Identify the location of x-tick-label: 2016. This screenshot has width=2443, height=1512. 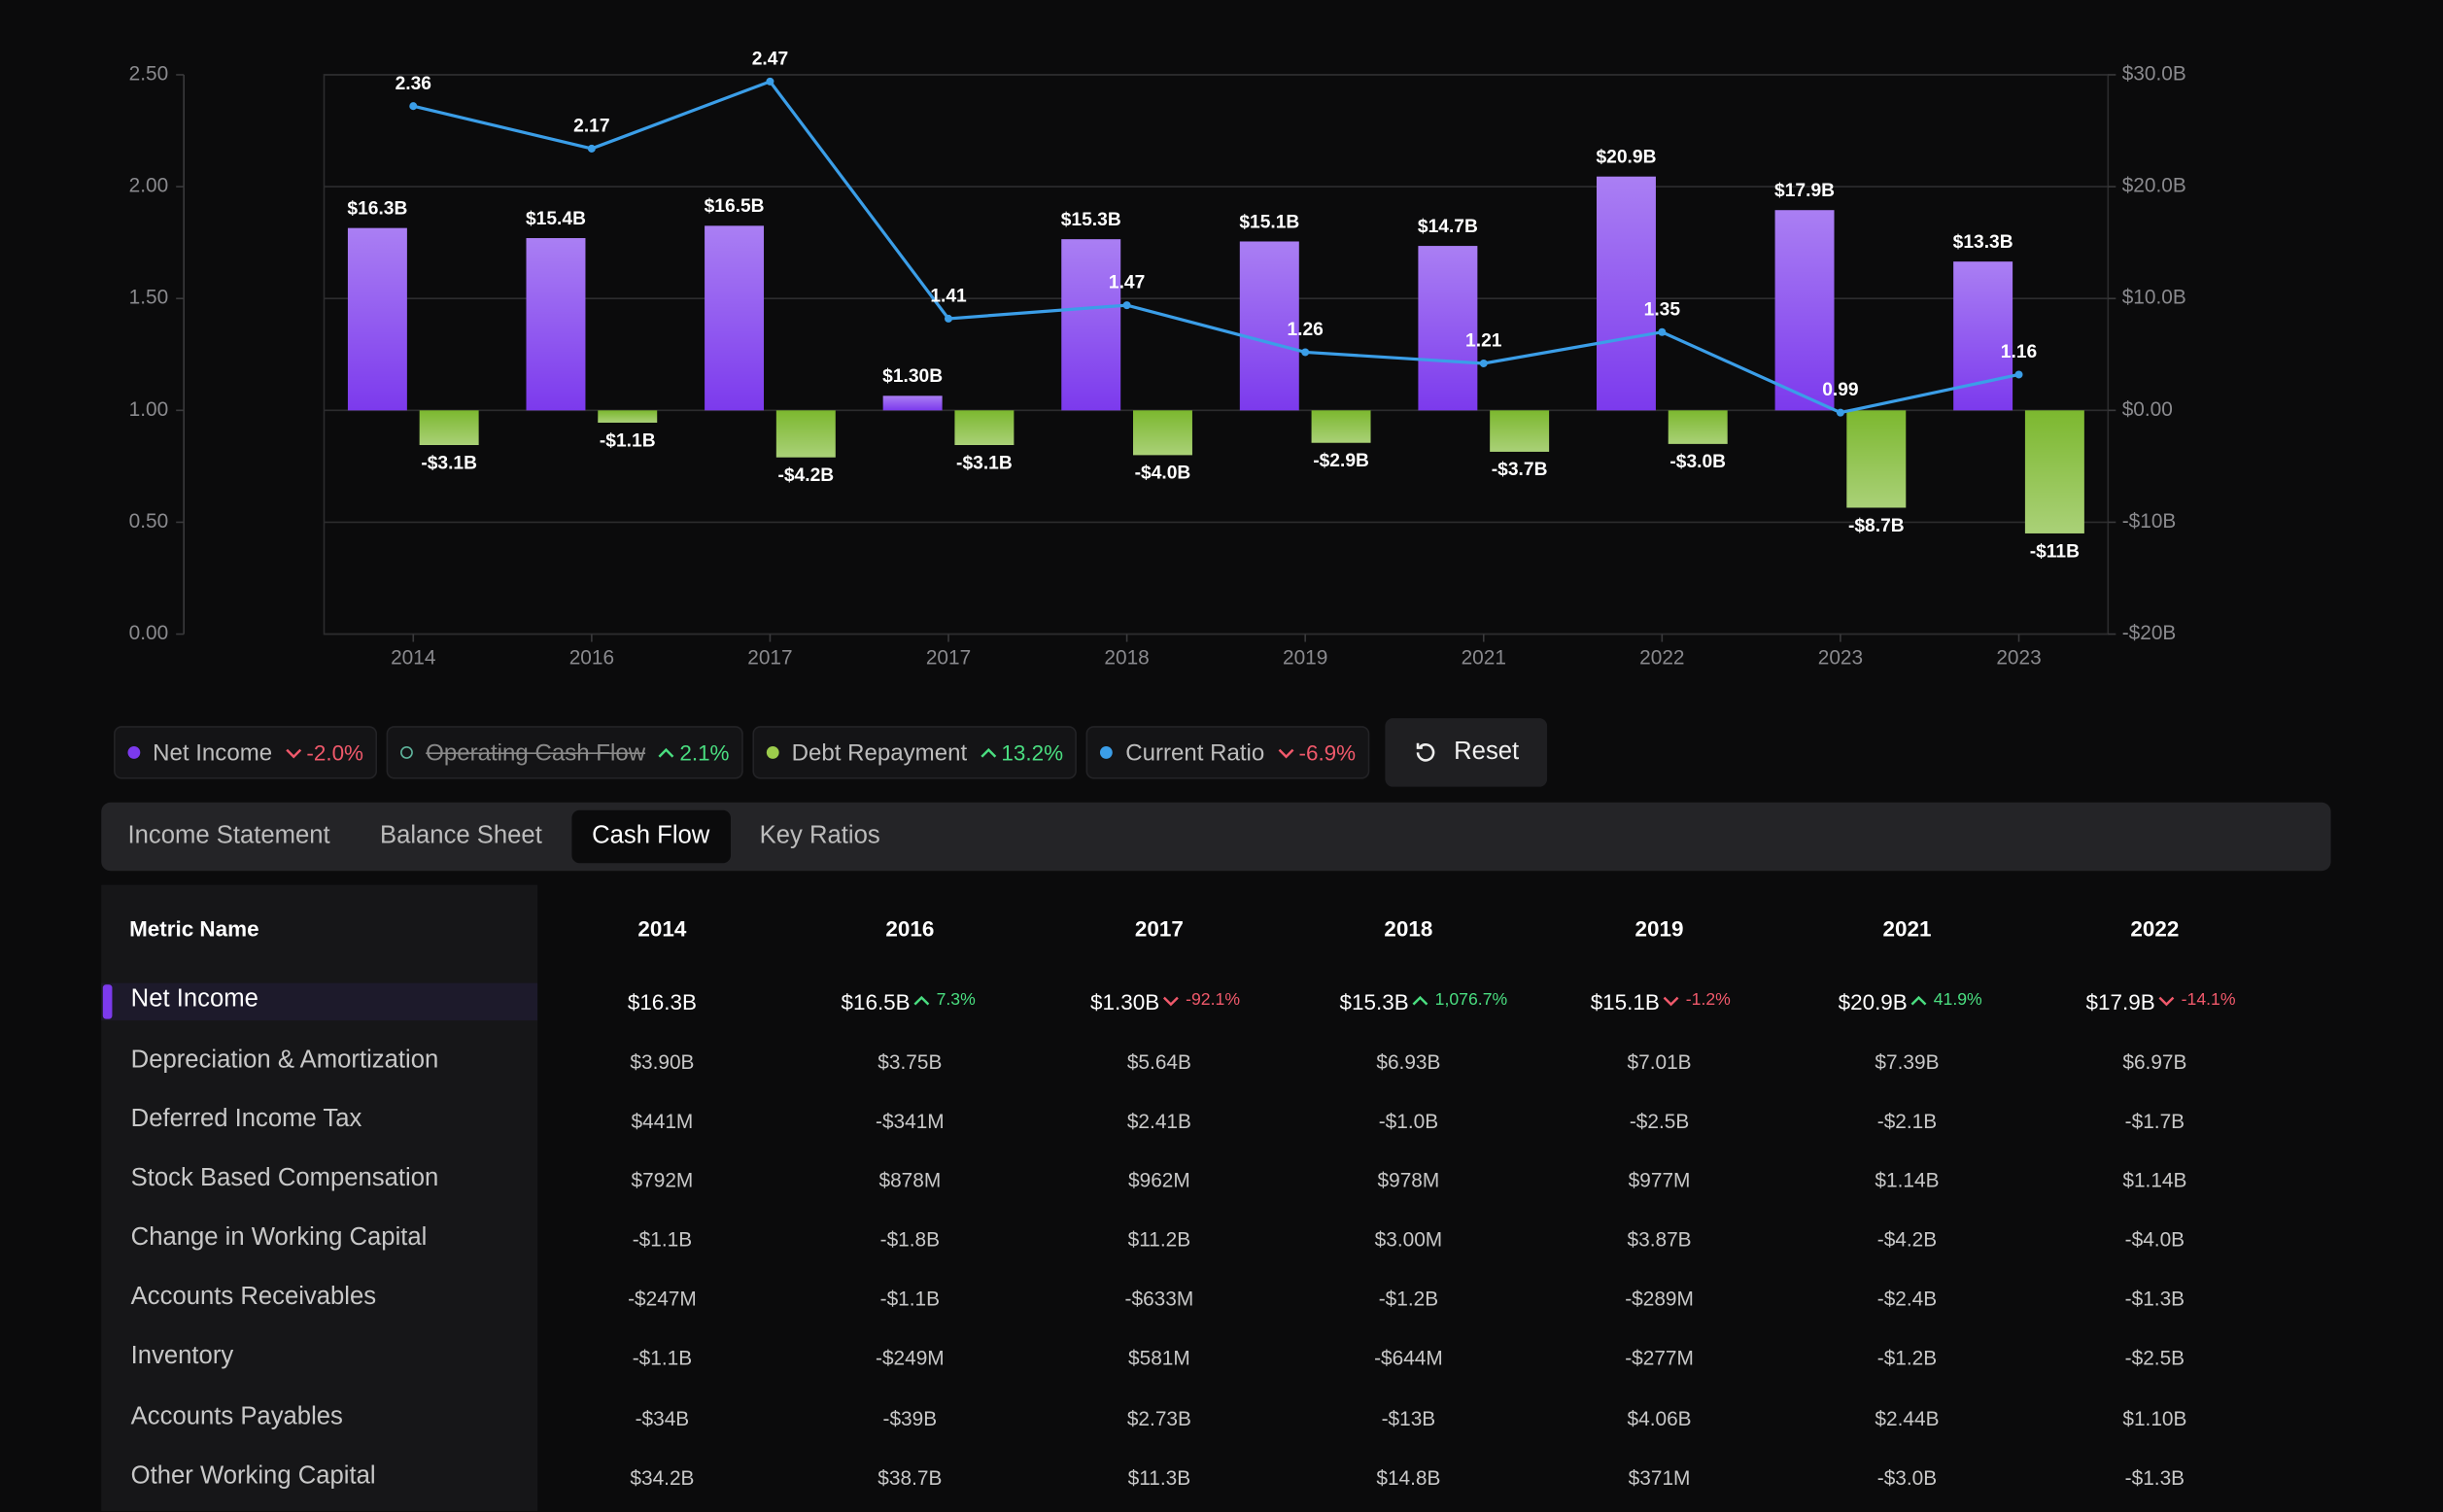
(591, 658).